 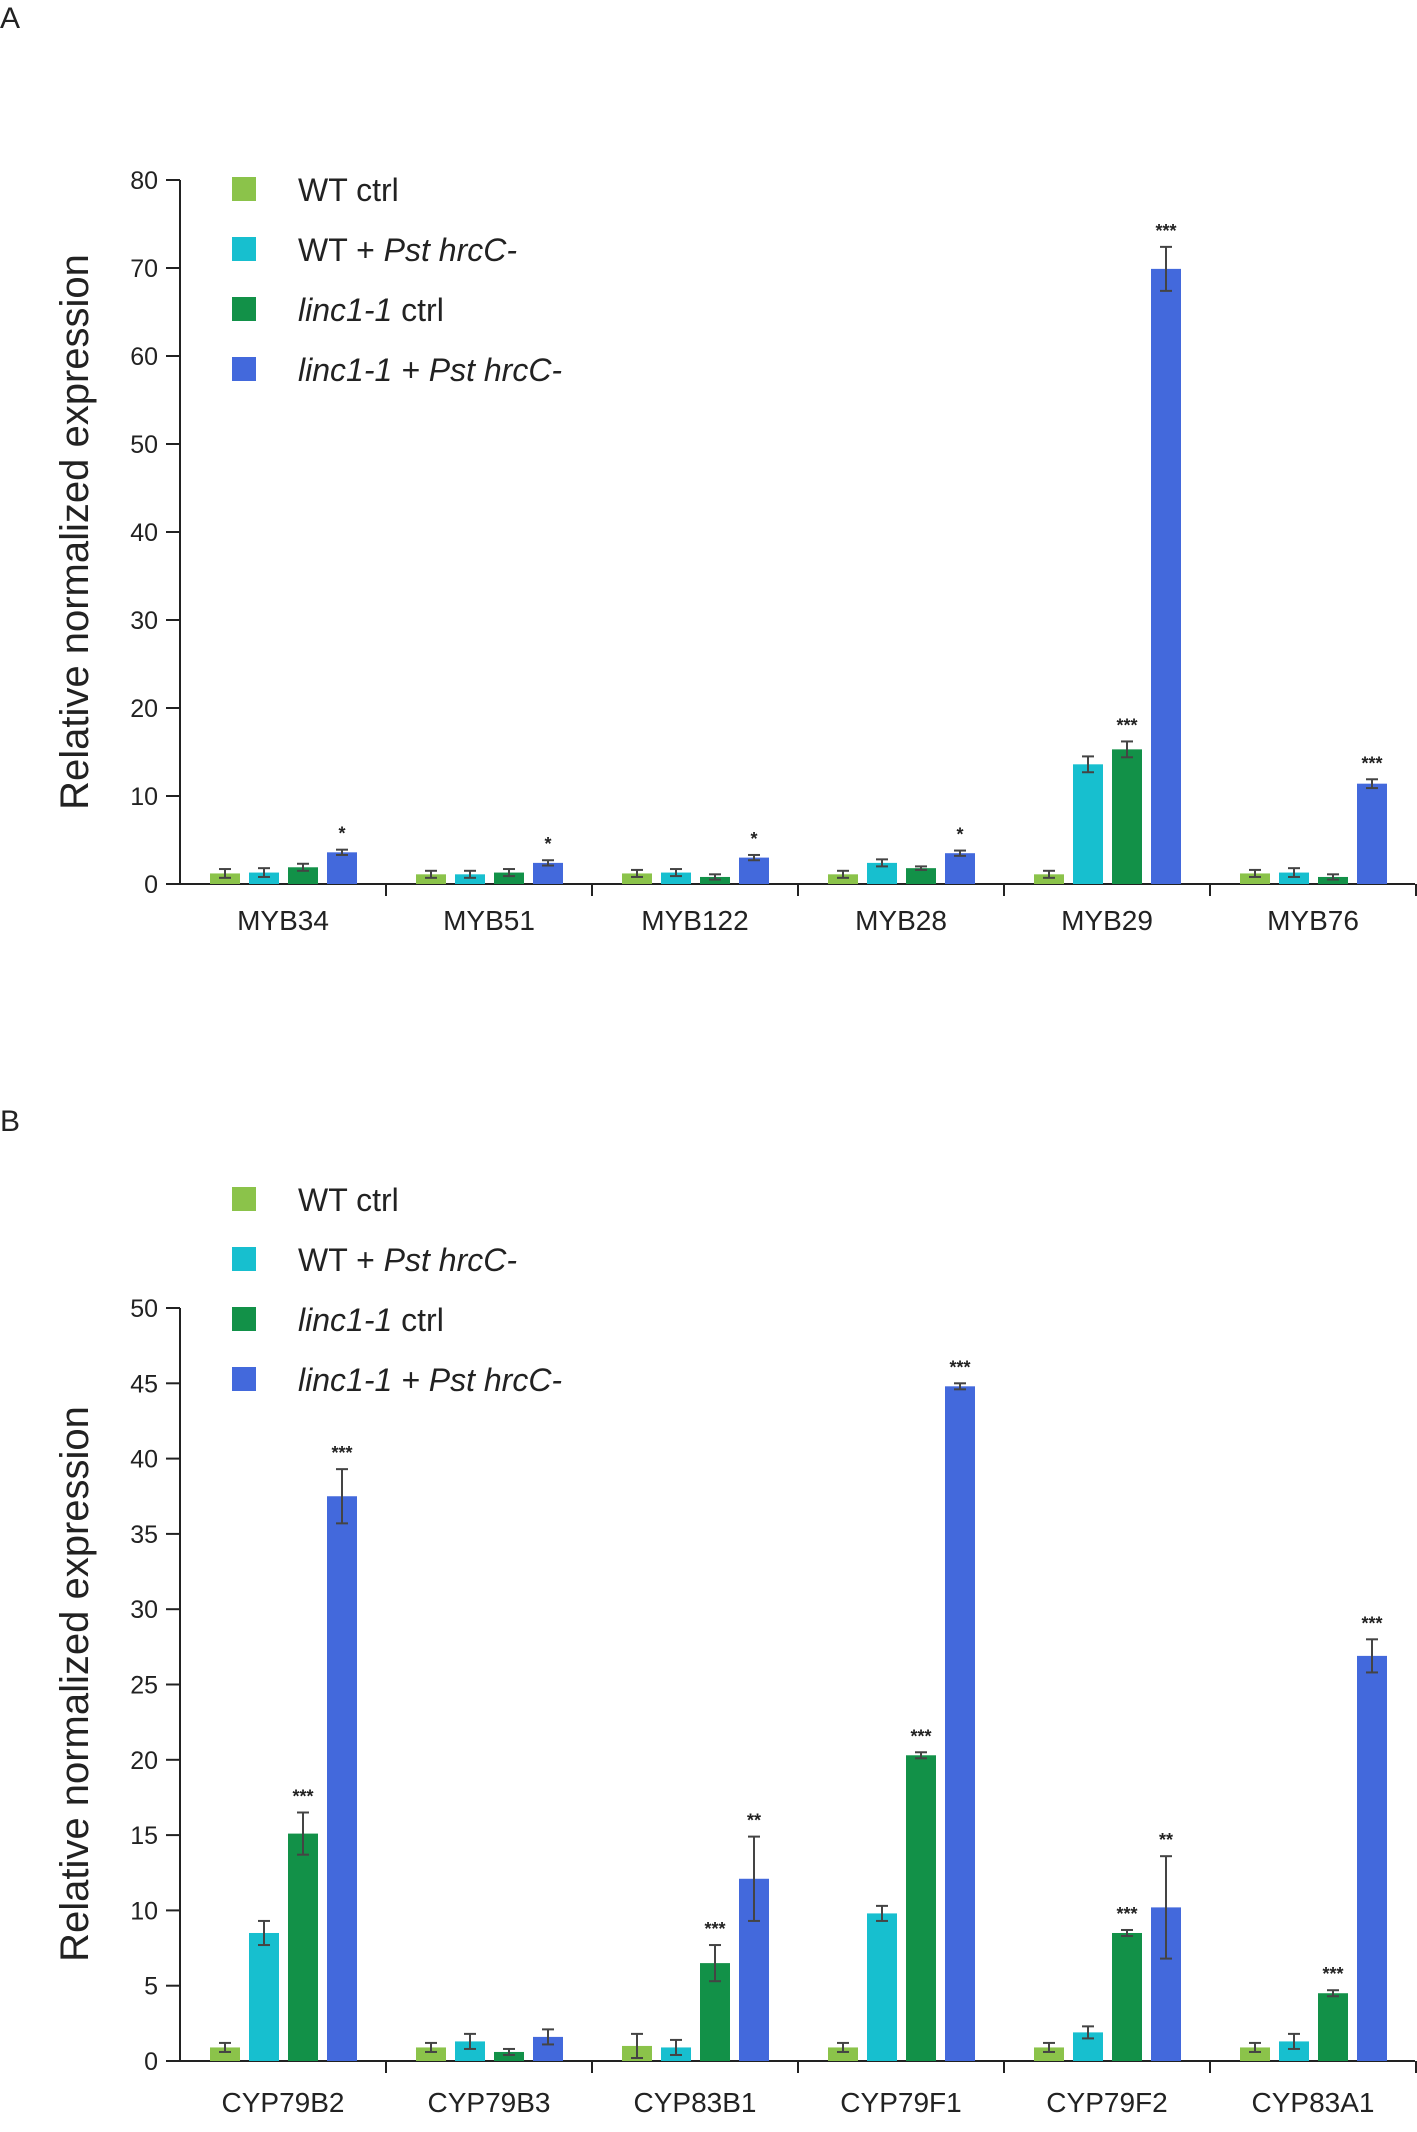 What do you see at coordinates (144, 1686) in the screenshot?
I see `y-tick-label: 25` at bounding box center [144, 1686].